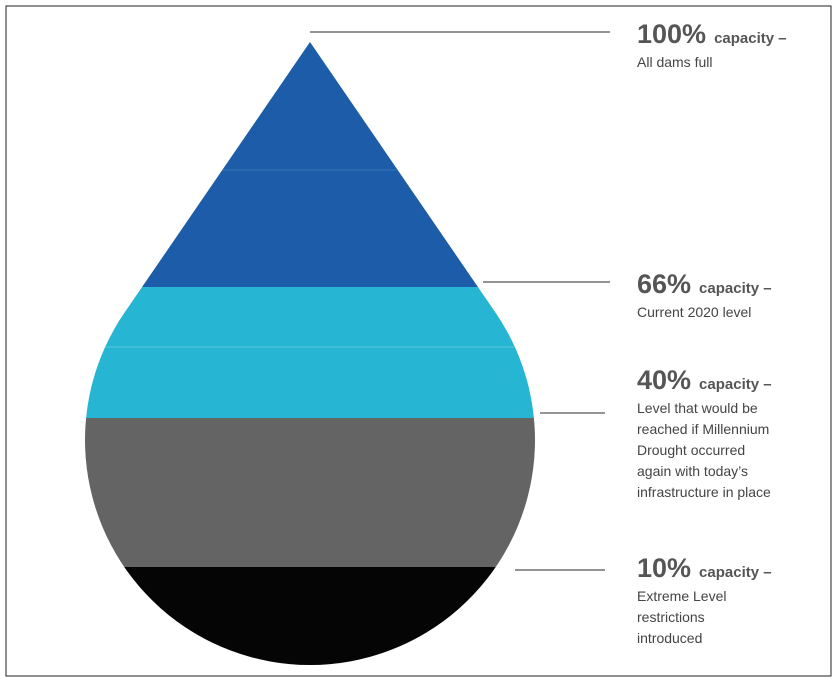  What do you see at coordinates (664, 284) in the screenshot?
I see `level-percent: 66%` at bounding box center [664, 284].